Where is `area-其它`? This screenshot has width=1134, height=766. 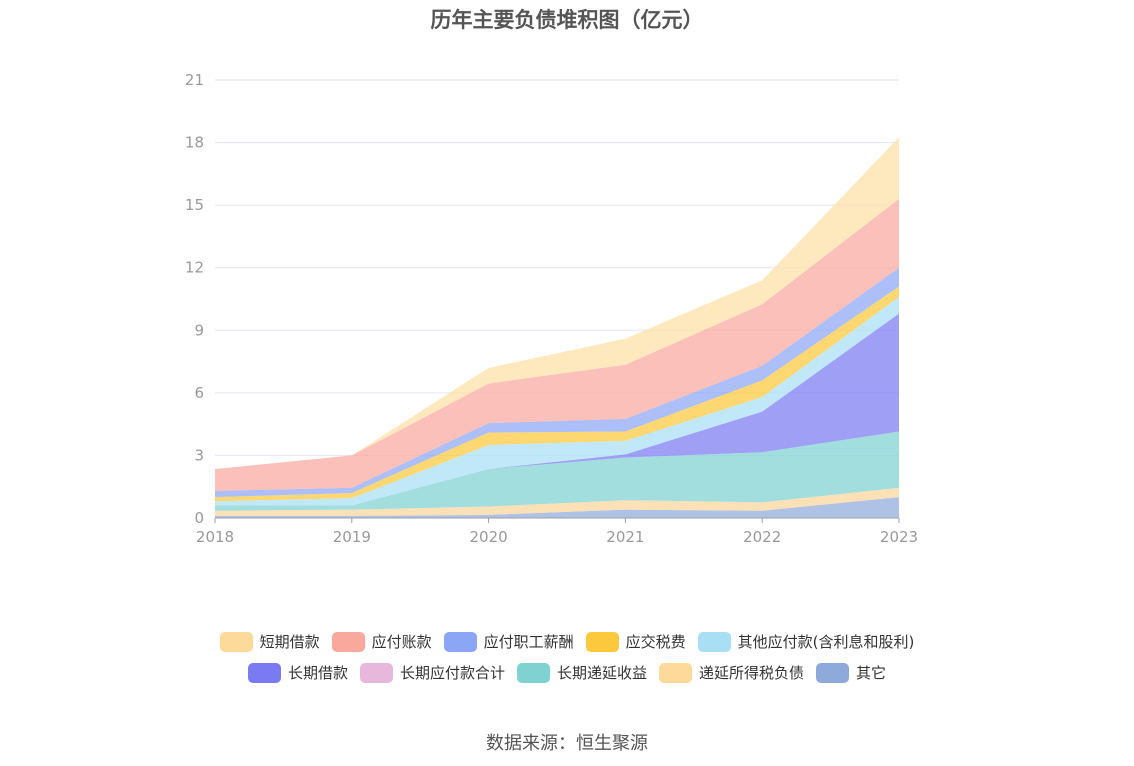
area-其它 is located at coordinates (557, 507).